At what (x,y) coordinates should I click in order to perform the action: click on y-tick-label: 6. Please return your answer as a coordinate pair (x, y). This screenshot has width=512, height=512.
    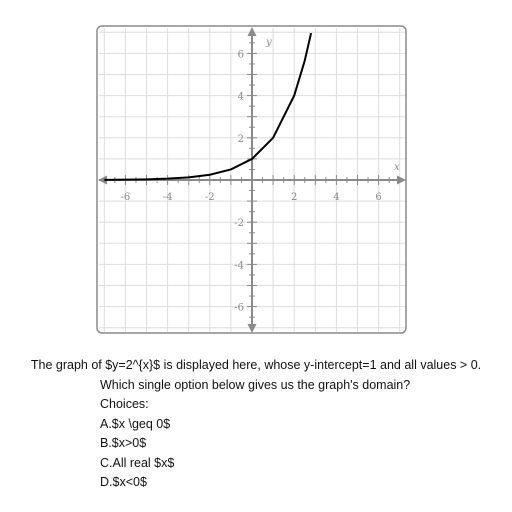
    Looking at the image, I should click on (241, 54).